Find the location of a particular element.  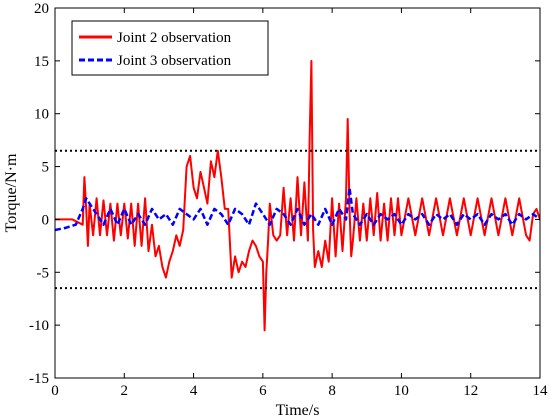

y-tick-label: 15 is located at coordinates (41, 62).